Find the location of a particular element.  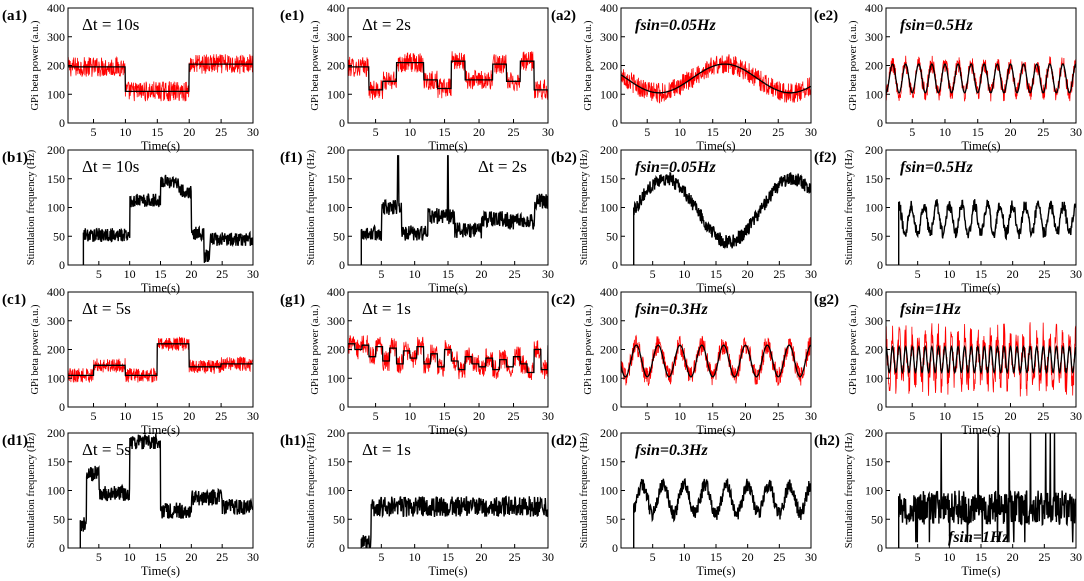

panel-annotation: fsin=0.5Hz is located at coordinates (936, 167).